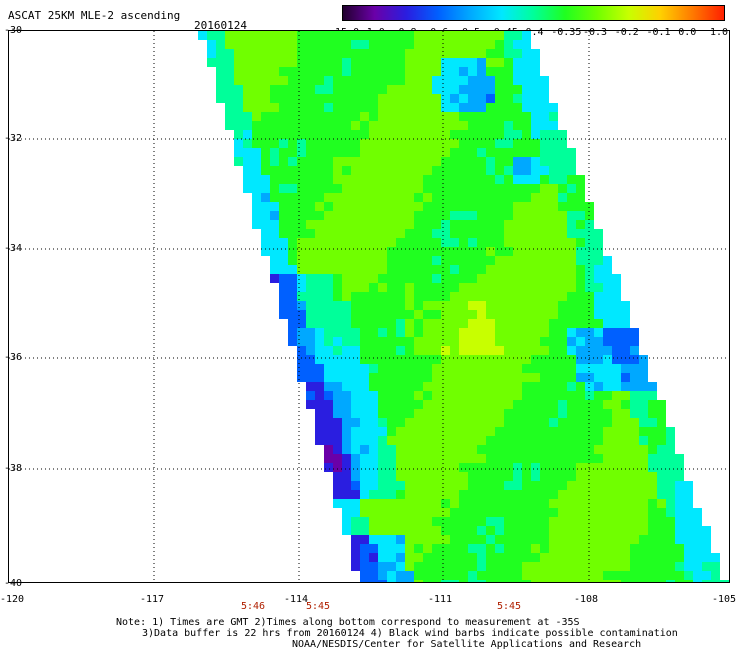 Image resolution: width=740 pixels, height=650 pixels. I want to click on colorbar-tick-label: -0.1, so click(658, 32).